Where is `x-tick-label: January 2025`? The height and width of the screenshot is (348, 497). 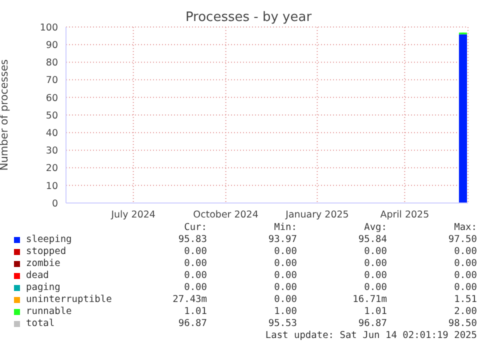
x-tick-label: January 2025 is located at coordinates (316, 215).